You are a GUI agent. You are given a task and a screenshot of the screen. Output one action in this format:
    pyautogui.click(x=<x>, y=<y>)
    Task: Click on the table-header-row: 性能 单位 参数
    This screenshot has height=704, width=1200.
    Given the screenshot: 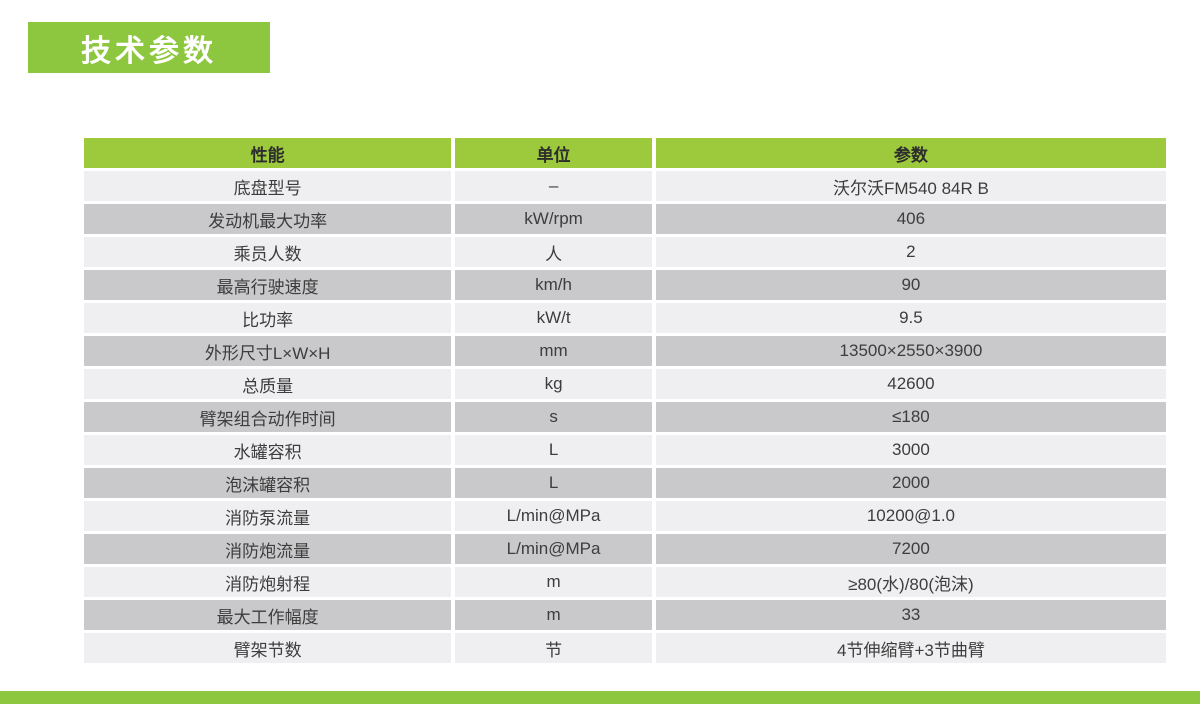 What is the action you would take?
    pyautogui.click(x=625, y=153)
    